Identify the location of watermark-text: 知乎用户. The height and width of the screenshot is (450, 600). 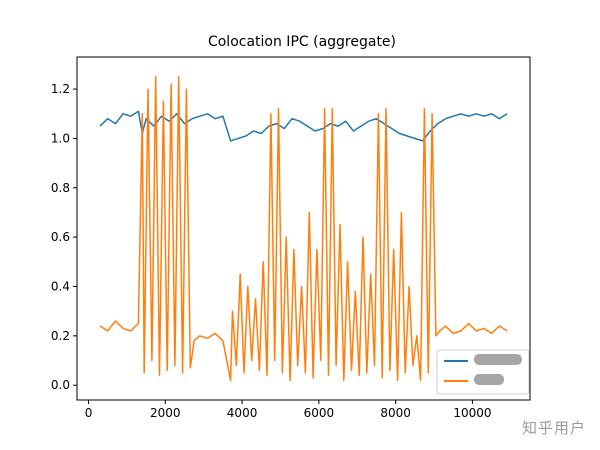
(553, 428).